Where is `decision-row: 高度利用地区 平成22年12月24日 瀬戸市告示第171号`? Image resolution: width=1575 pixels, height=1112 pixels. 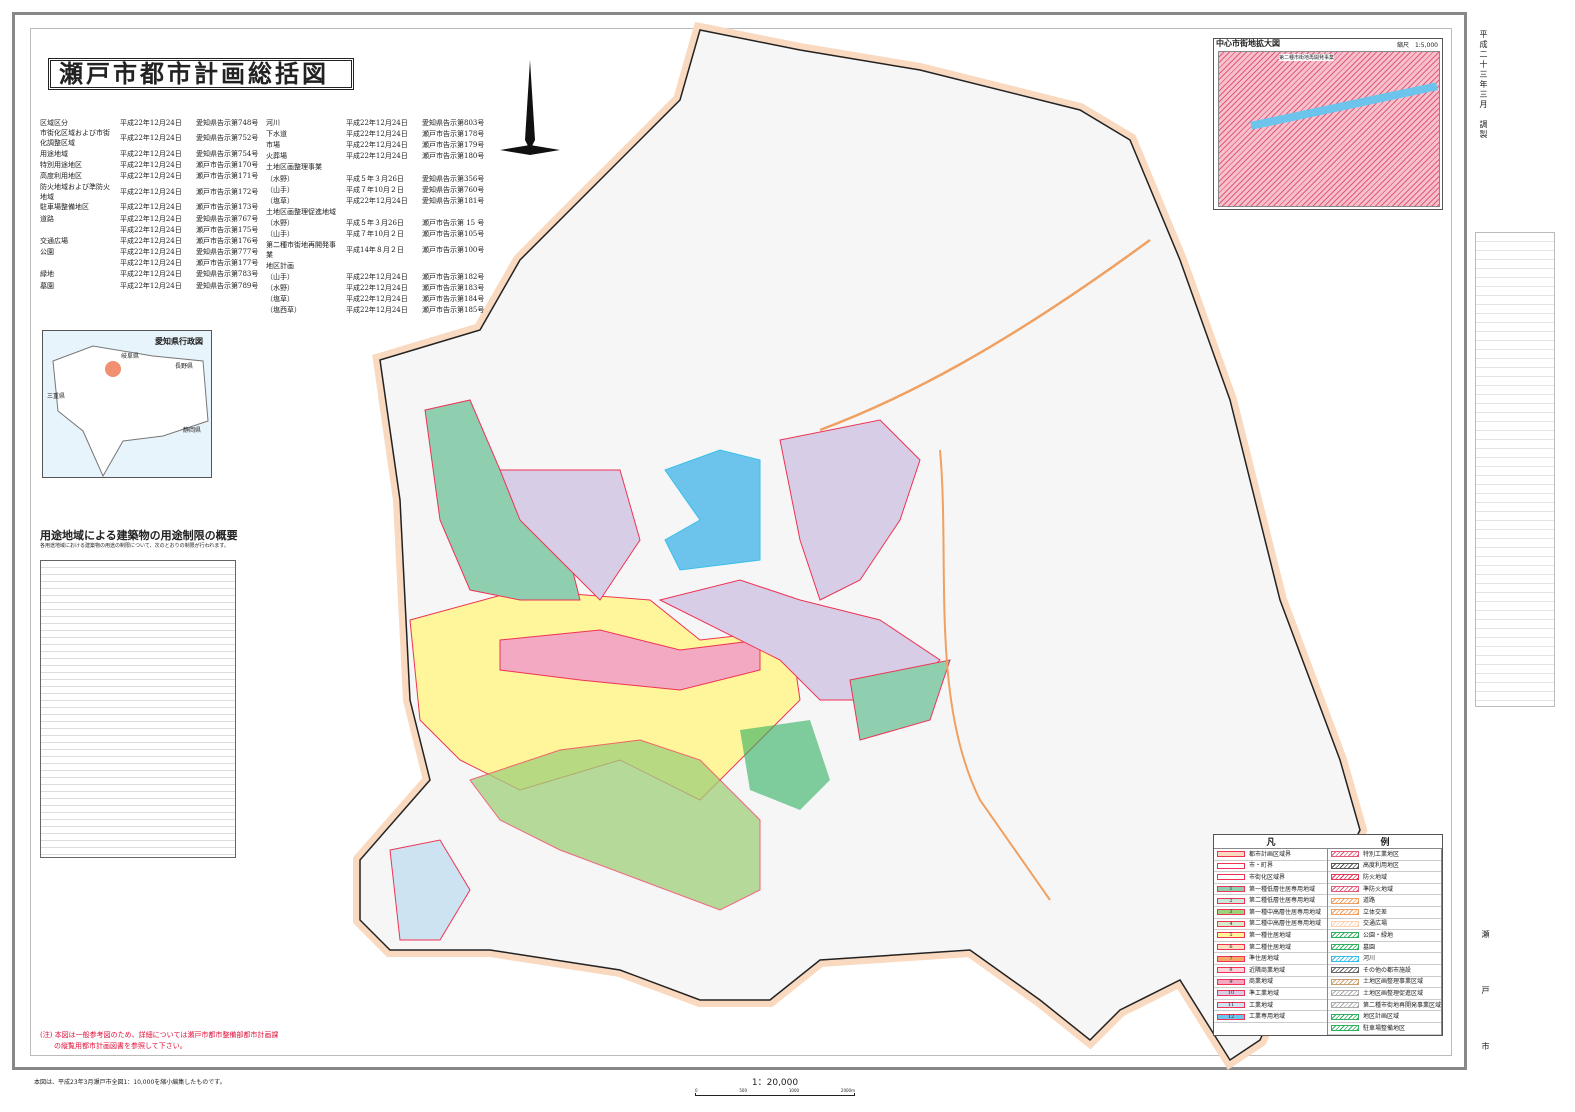 decision-row: 高度利用地区 平成22年12月24日 瀬戸市告示第171号 is located at coordinates (149, 176).